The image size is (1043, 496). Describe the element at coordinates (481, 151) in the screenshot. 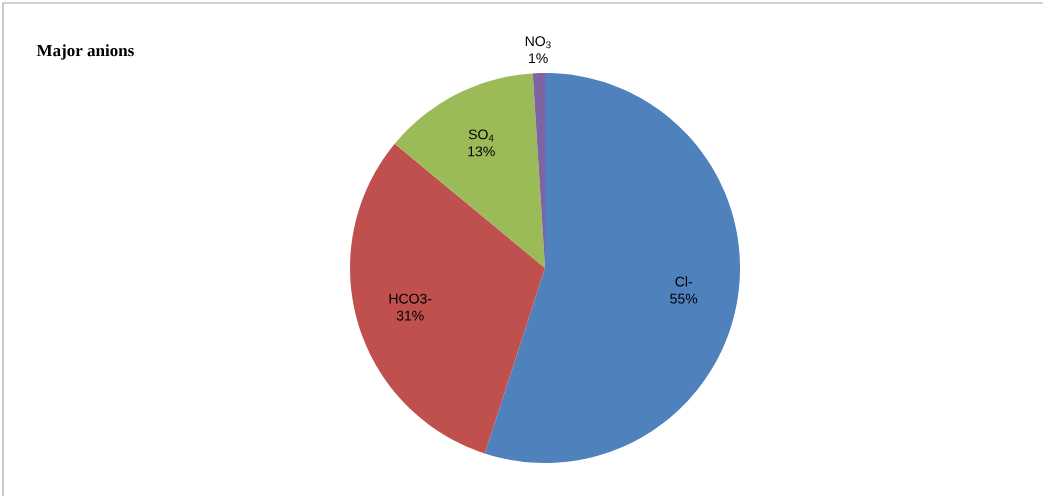

I see `data-label: 13%` at that location.